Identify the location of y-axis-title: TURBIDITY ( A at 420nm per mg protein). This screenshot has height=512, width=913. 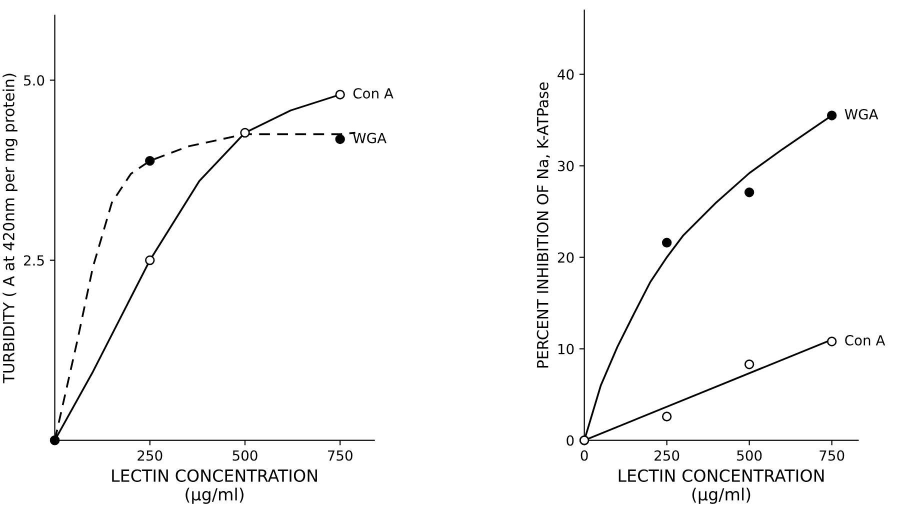
(10, 229).